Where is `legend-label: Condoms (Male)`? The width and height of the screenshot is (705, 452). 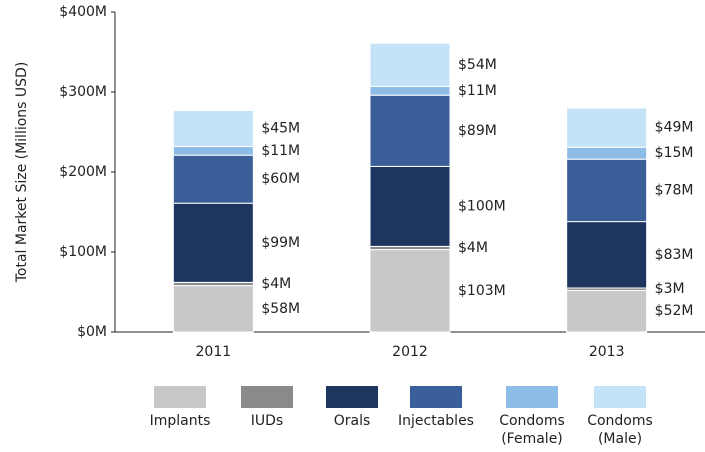 legend-label: Condoms (Male) is located at coordinates (620, 430).